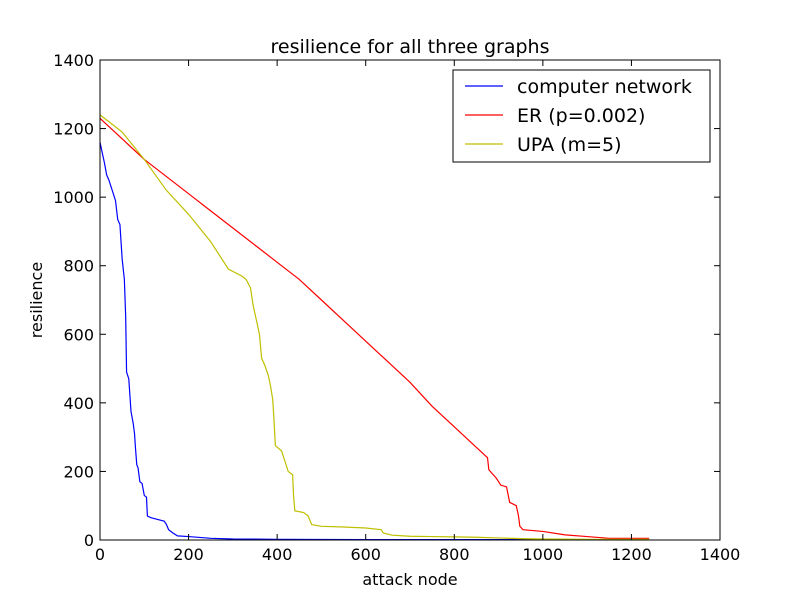  I want to click on y-tick-label: 0, so click(89, 540).